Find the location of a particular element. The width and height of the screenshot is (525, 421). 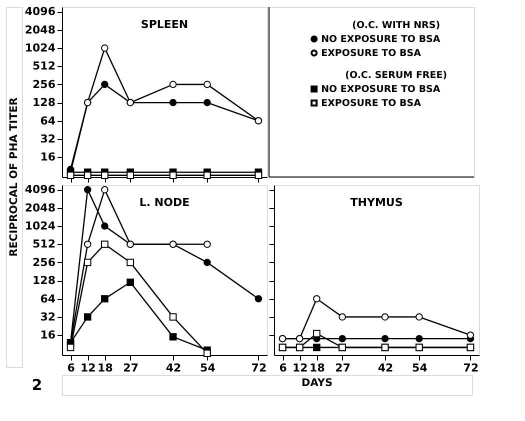

text: L. NODE is located at coordinates (164, 202).